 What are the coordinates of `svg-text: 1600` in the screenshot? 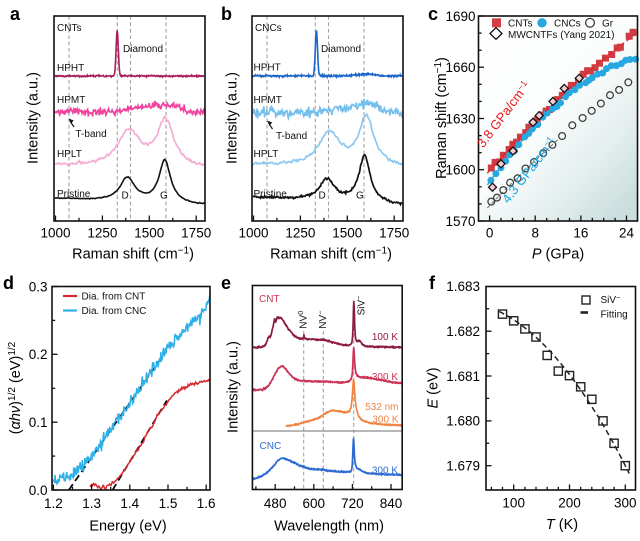 It's located at (460, 170).